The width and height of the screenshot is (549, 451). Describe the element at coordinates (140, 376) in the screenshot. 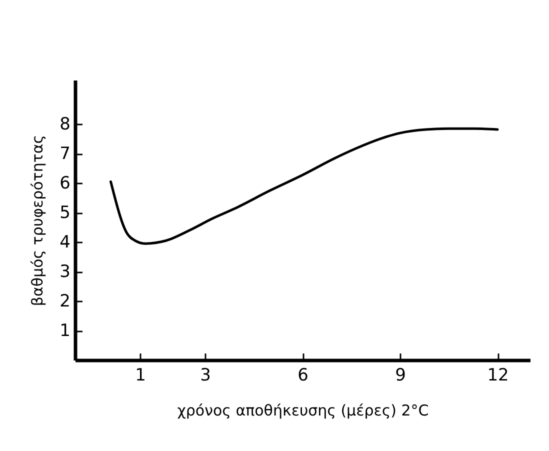

I see `x-tick-label: 1` at that location.